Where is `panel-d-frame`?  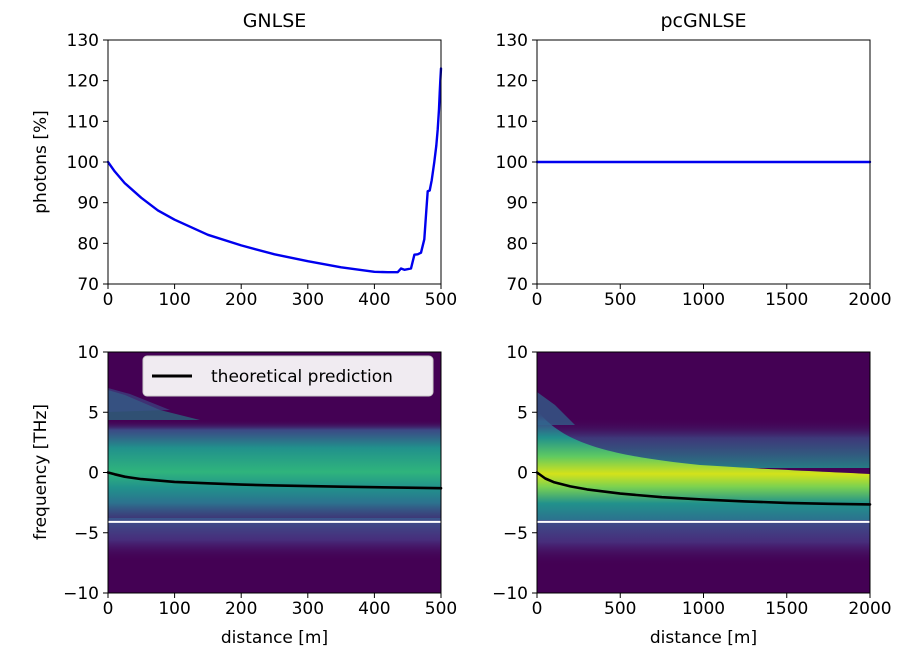
panel-d-frame is located at coordinates (703, 472).